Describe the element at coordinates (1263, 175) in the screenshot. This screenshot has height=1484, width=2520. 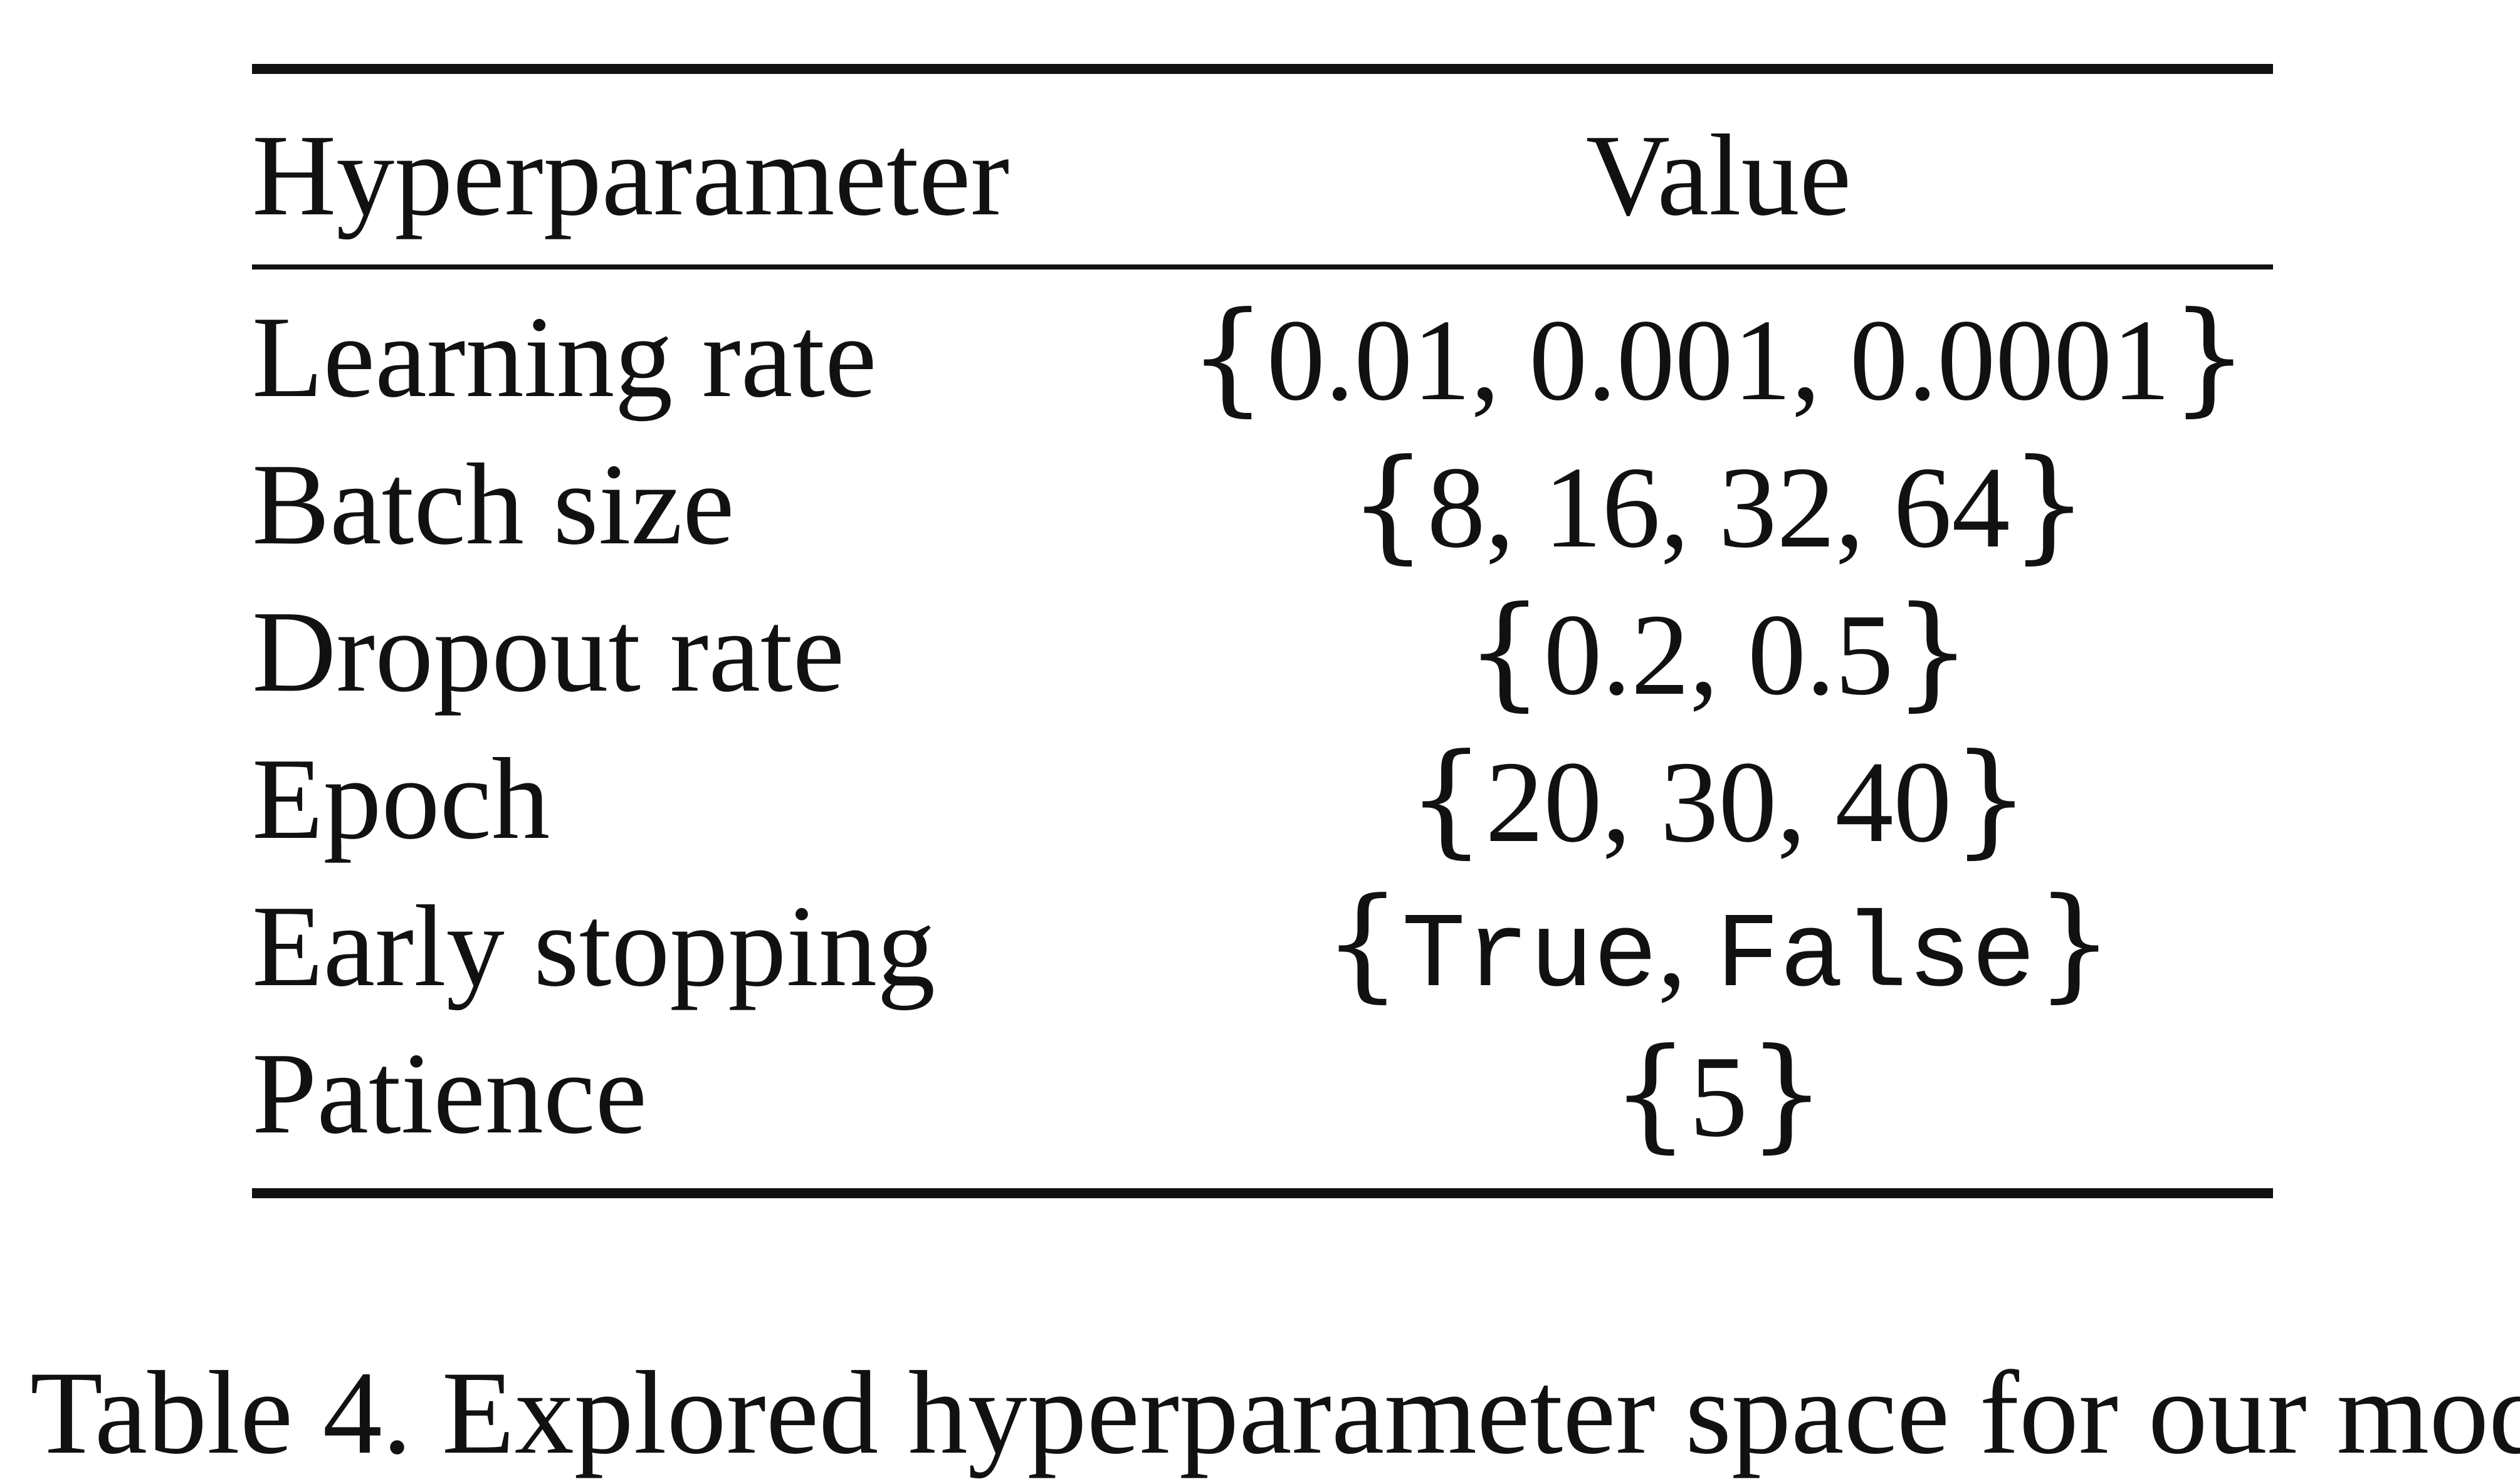
I see `table-header-row: Hyperparameter Value` at that location.